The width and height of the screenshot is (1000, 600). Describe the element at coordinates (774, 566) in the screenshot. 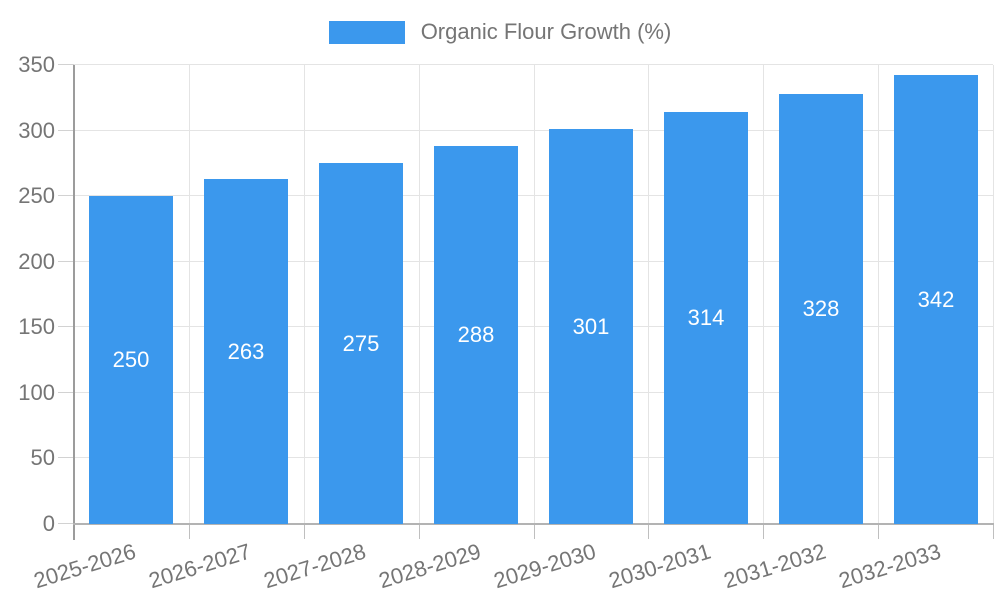

I see `x-axis-tick-label: 2031-2032` at that location.